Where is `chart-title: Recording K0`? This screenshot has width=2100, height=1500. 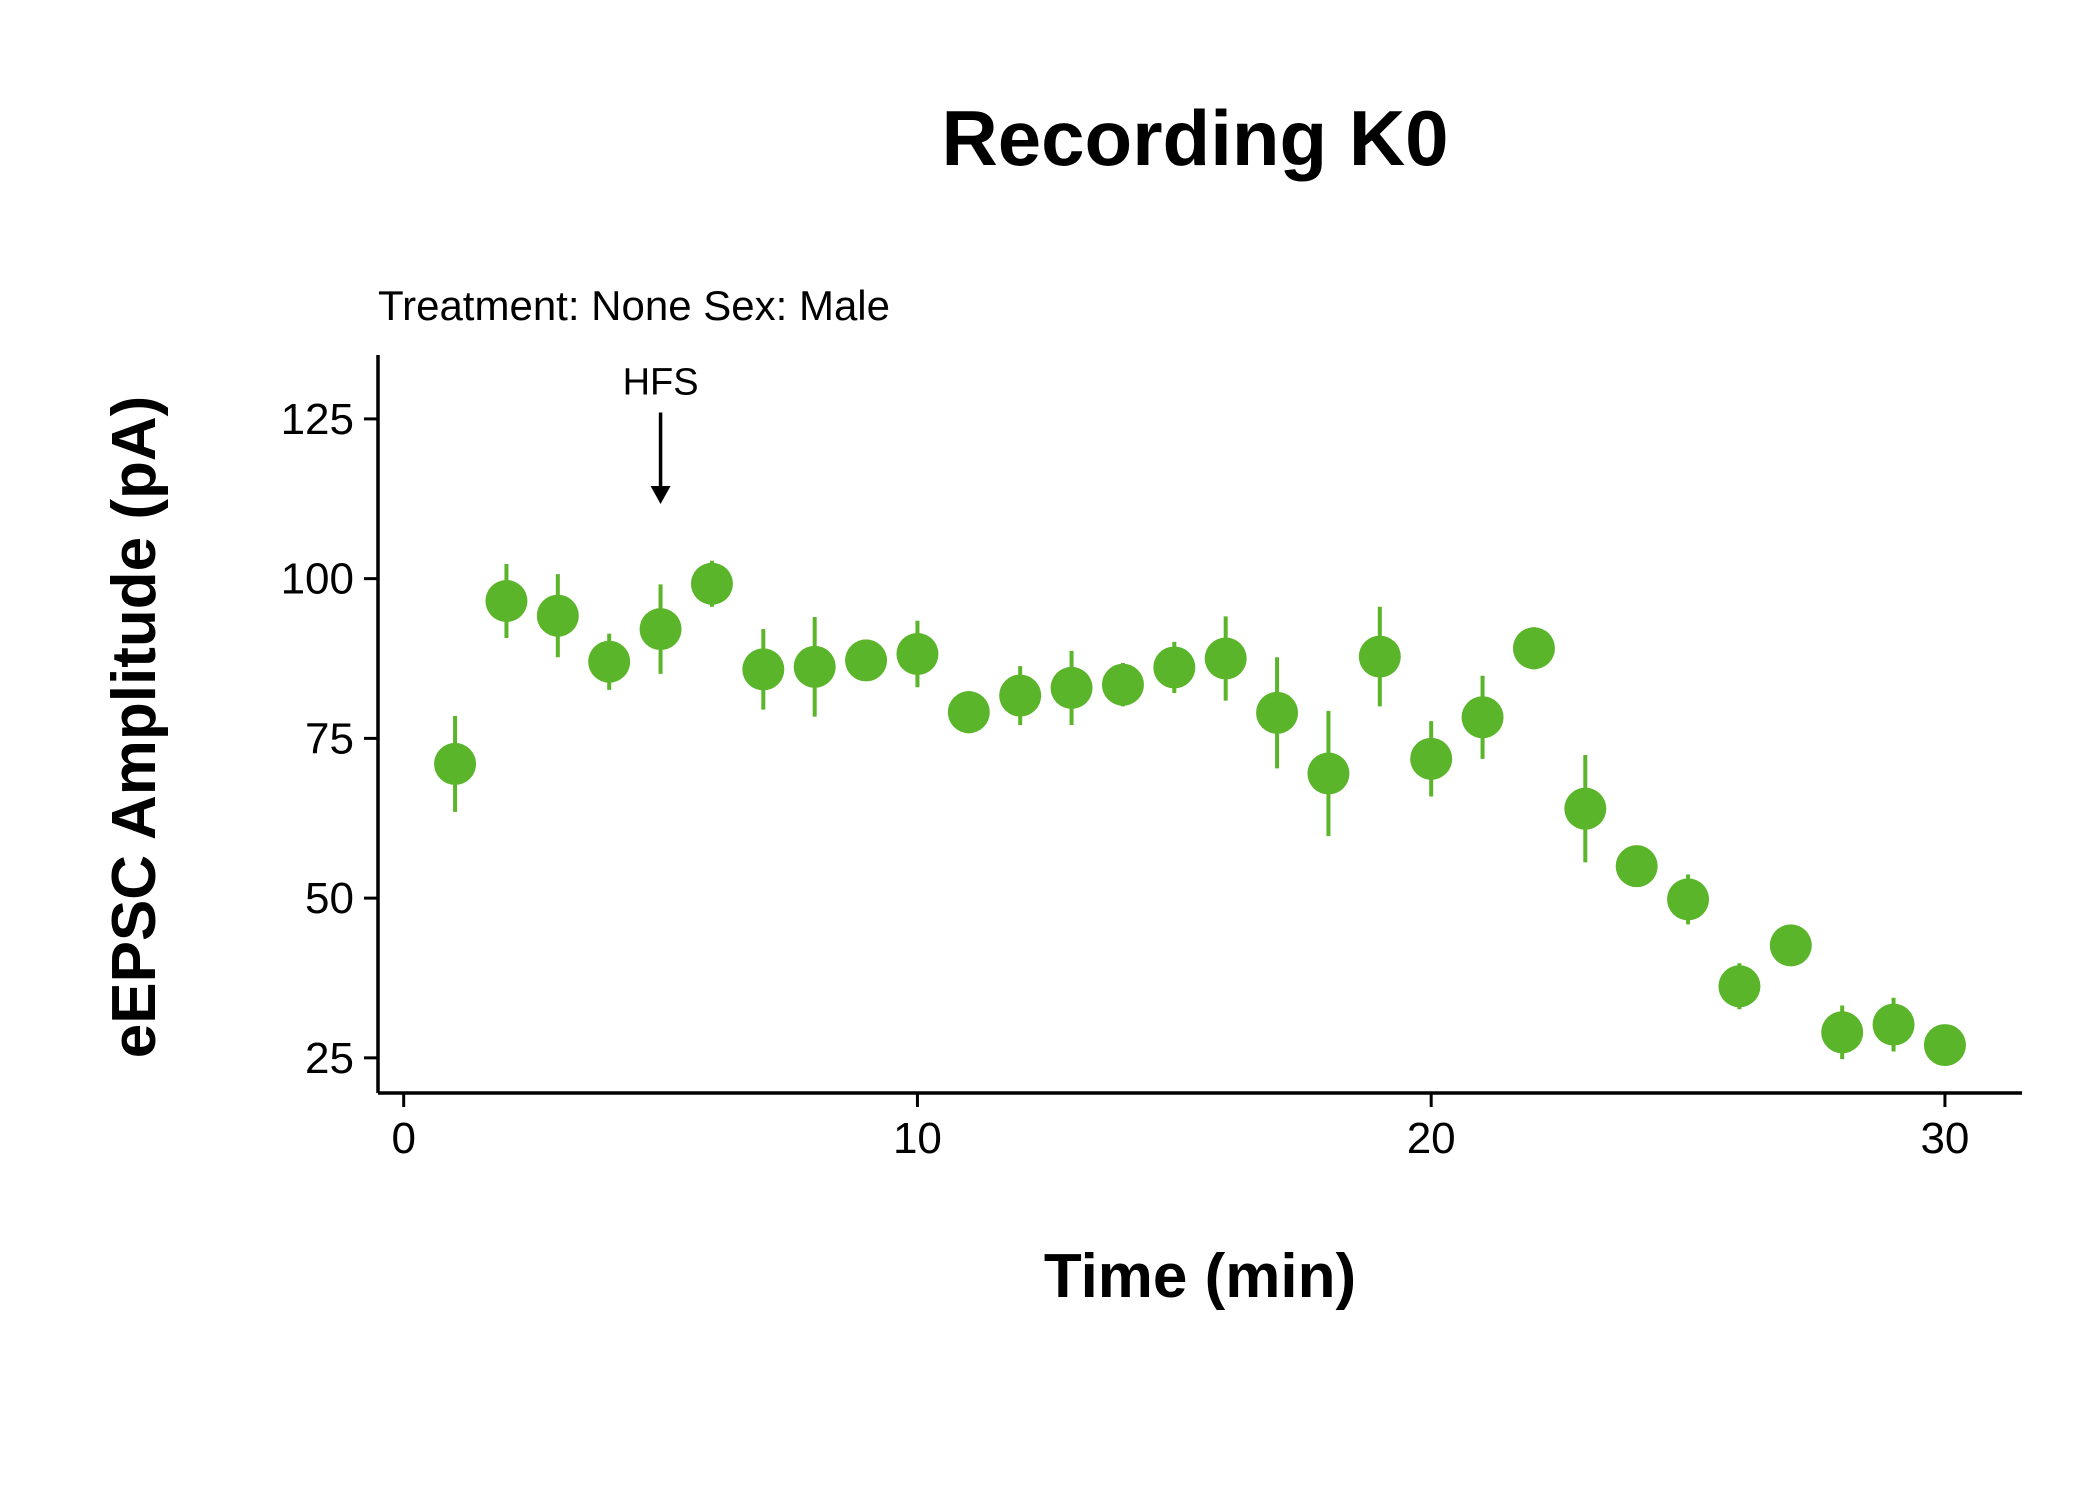
chart-title: Recording K0 is located at coordinates (1194, 138).